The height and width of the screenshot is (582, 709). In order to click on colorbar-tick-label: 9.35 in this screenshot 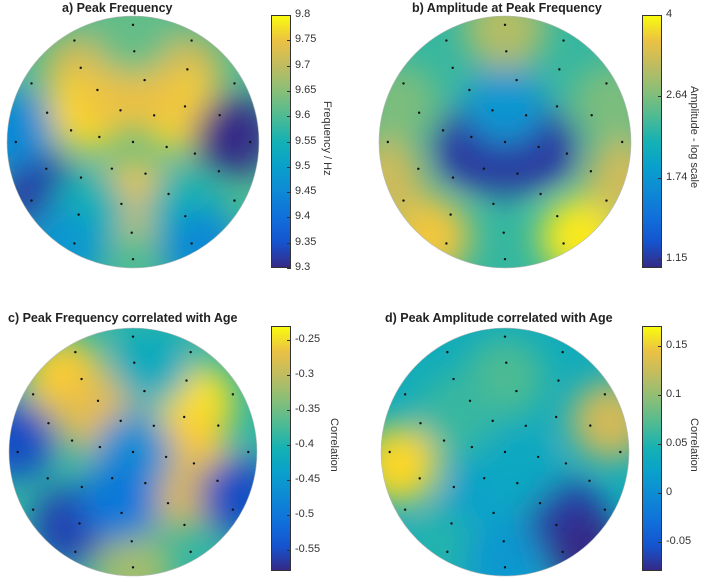, I will do `click(306, 241)`.